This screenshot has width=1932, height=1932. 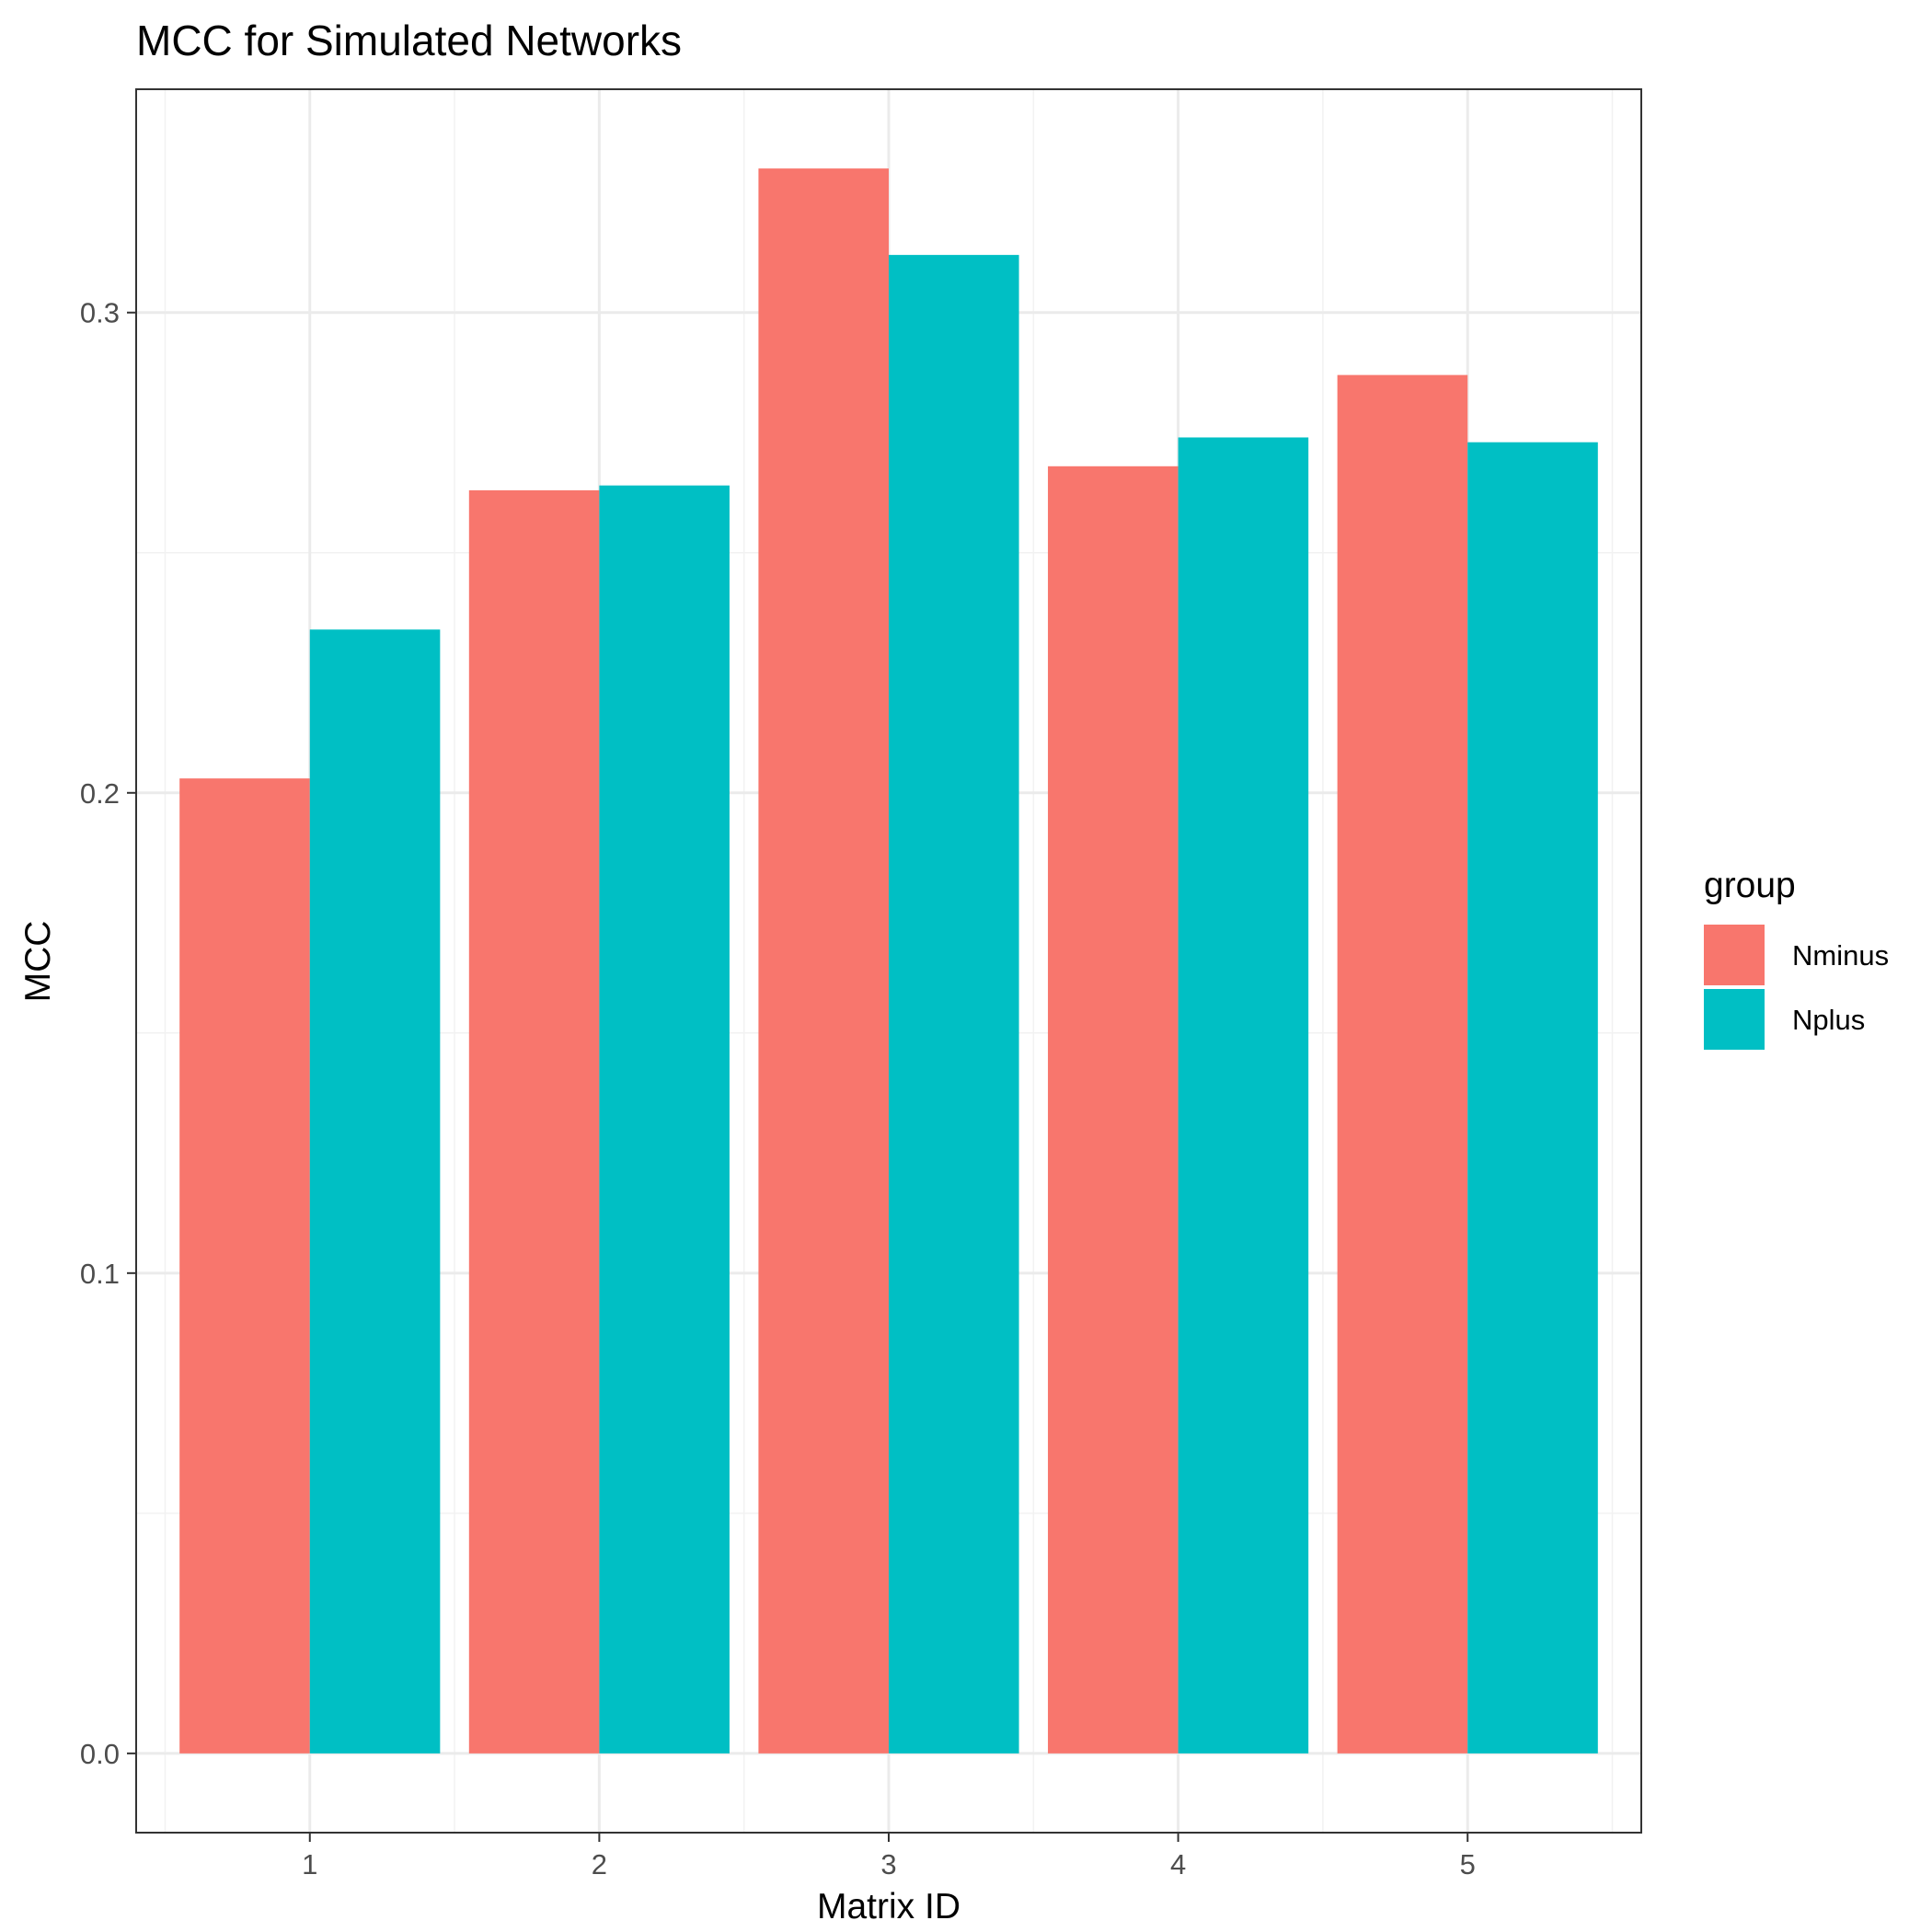 I want to click on x-axis: 1 2 3 4 5, so click(x=889, y=1856).